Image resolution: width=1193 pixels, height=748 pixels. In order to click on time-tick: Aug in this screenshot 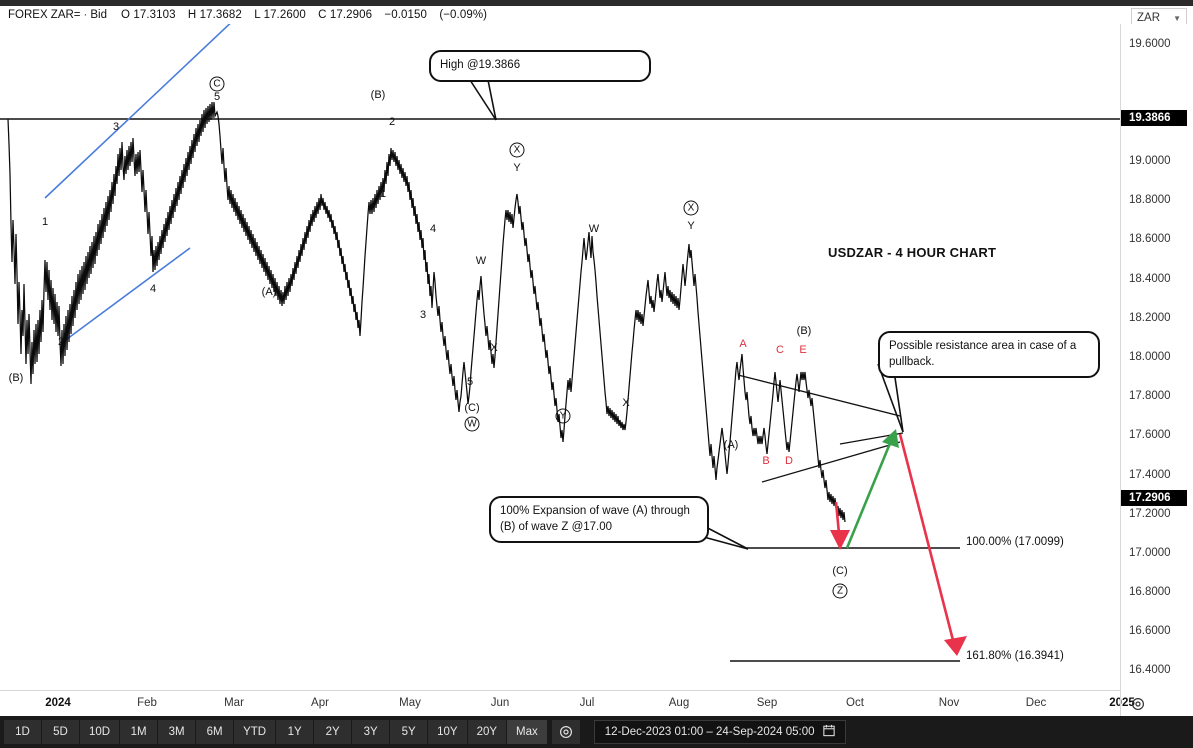, I will do `click(679, 703)`.